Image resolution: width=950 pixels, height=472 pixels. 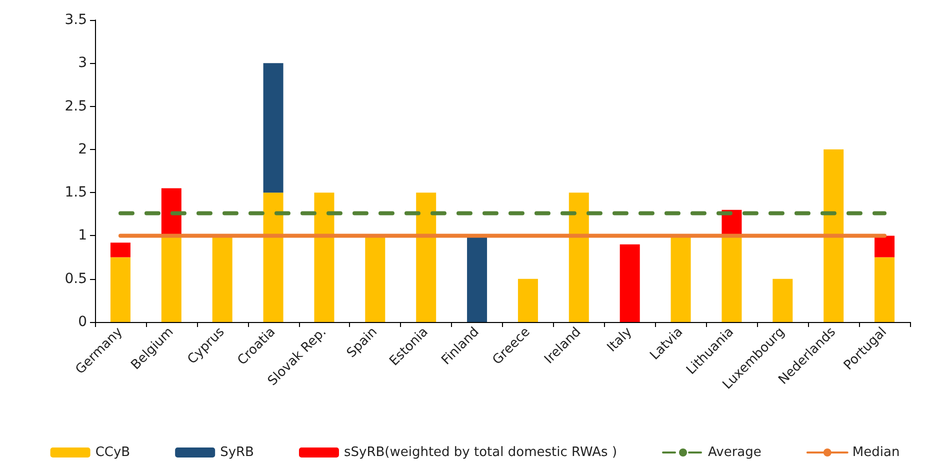 I want to click on legend-label: sSyRB(weighted by total domestic RWAs ), so click(x=481, y=452).